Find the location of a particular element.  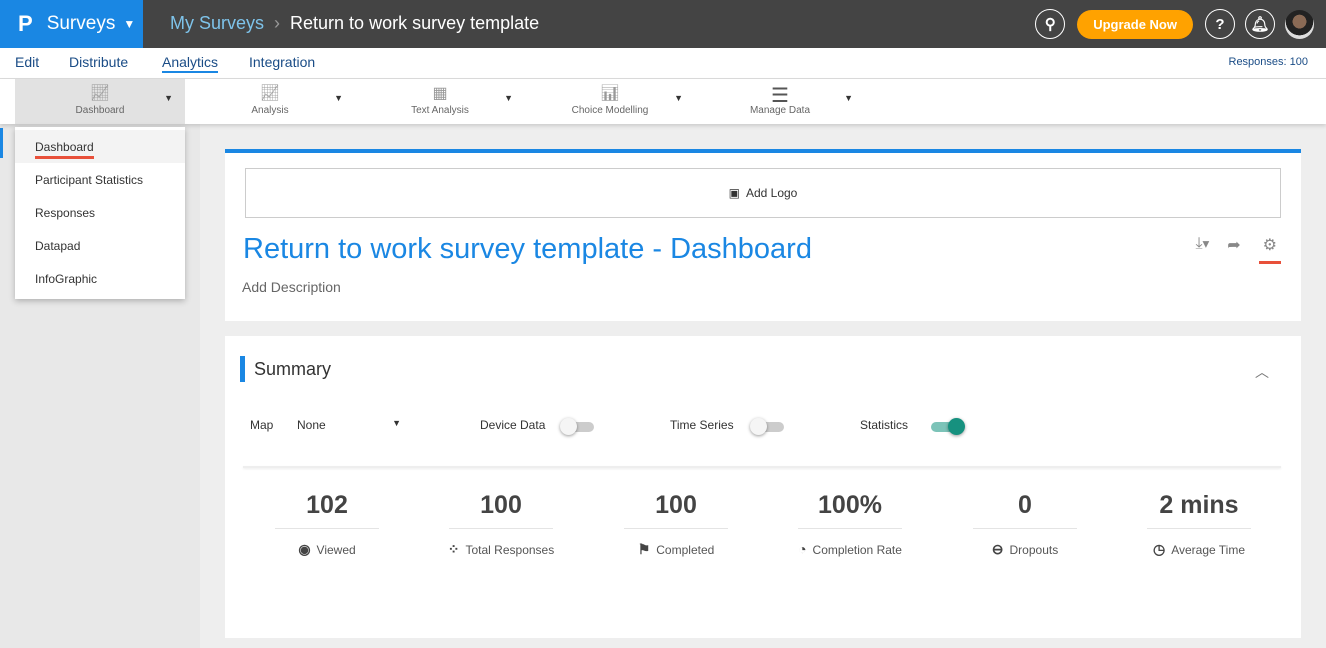

sidebar-active-marker is located at coordinates (1, 143).